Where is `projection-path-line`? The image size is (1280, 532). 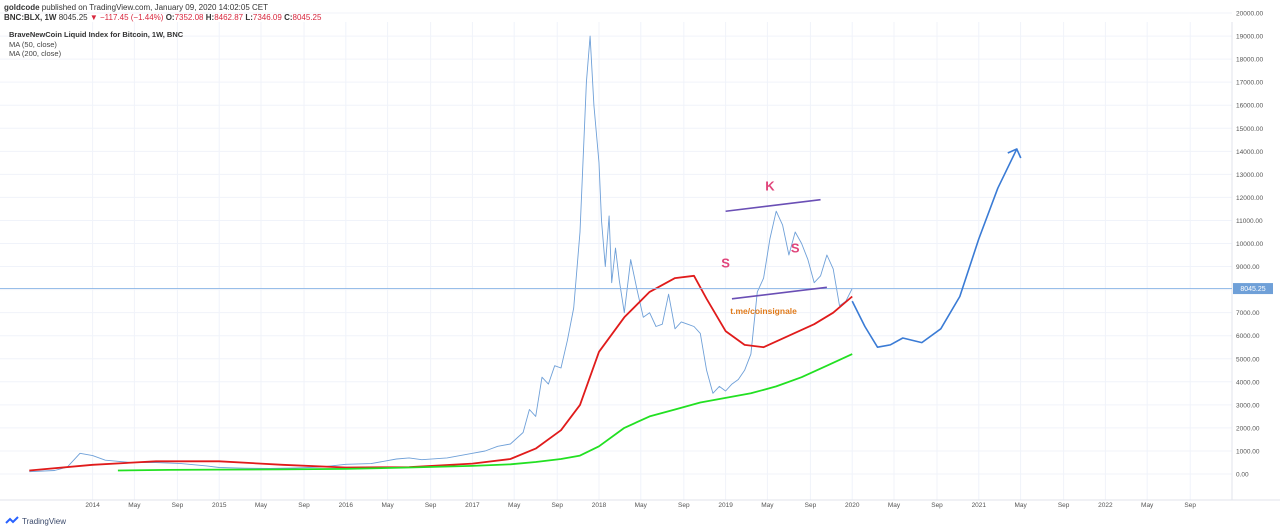
projection-path-line is located at coordinates (934, 248).